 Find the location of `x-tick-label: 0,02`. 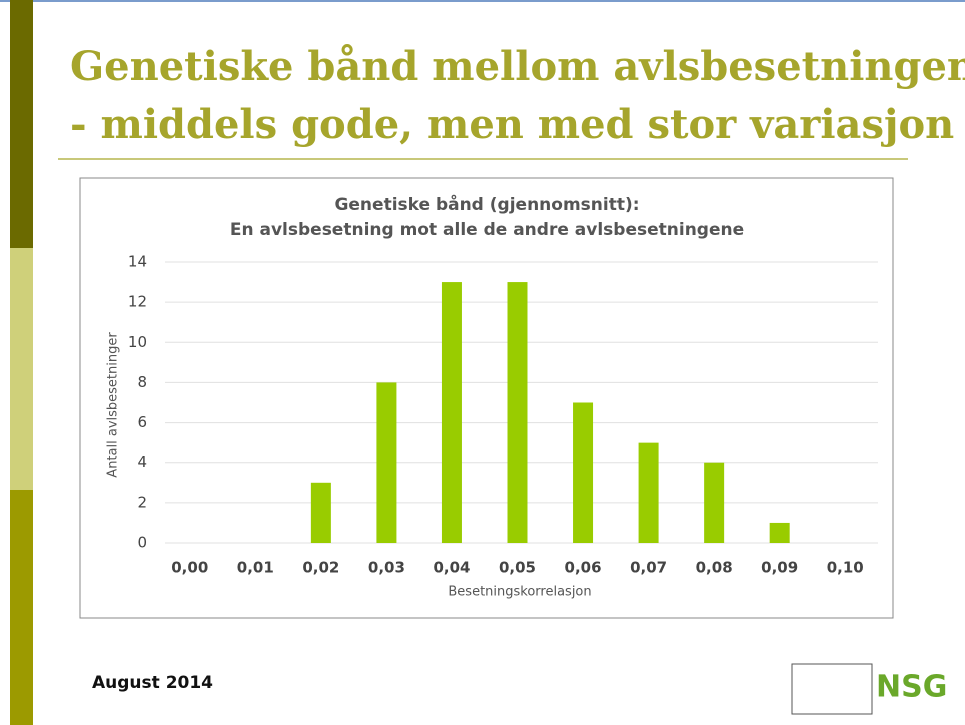

x-tick-label: 0,02 is located at coordinates (320, 568).